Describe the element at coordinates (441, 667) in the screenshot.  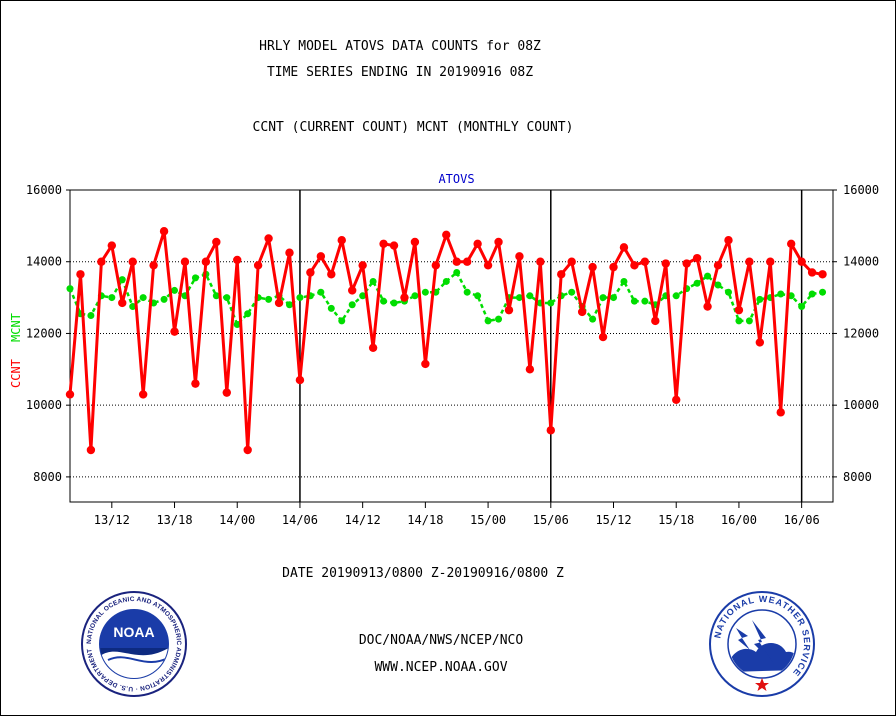
I see `url-line: WWW.NCEP.NOAA.GOV` at that location.